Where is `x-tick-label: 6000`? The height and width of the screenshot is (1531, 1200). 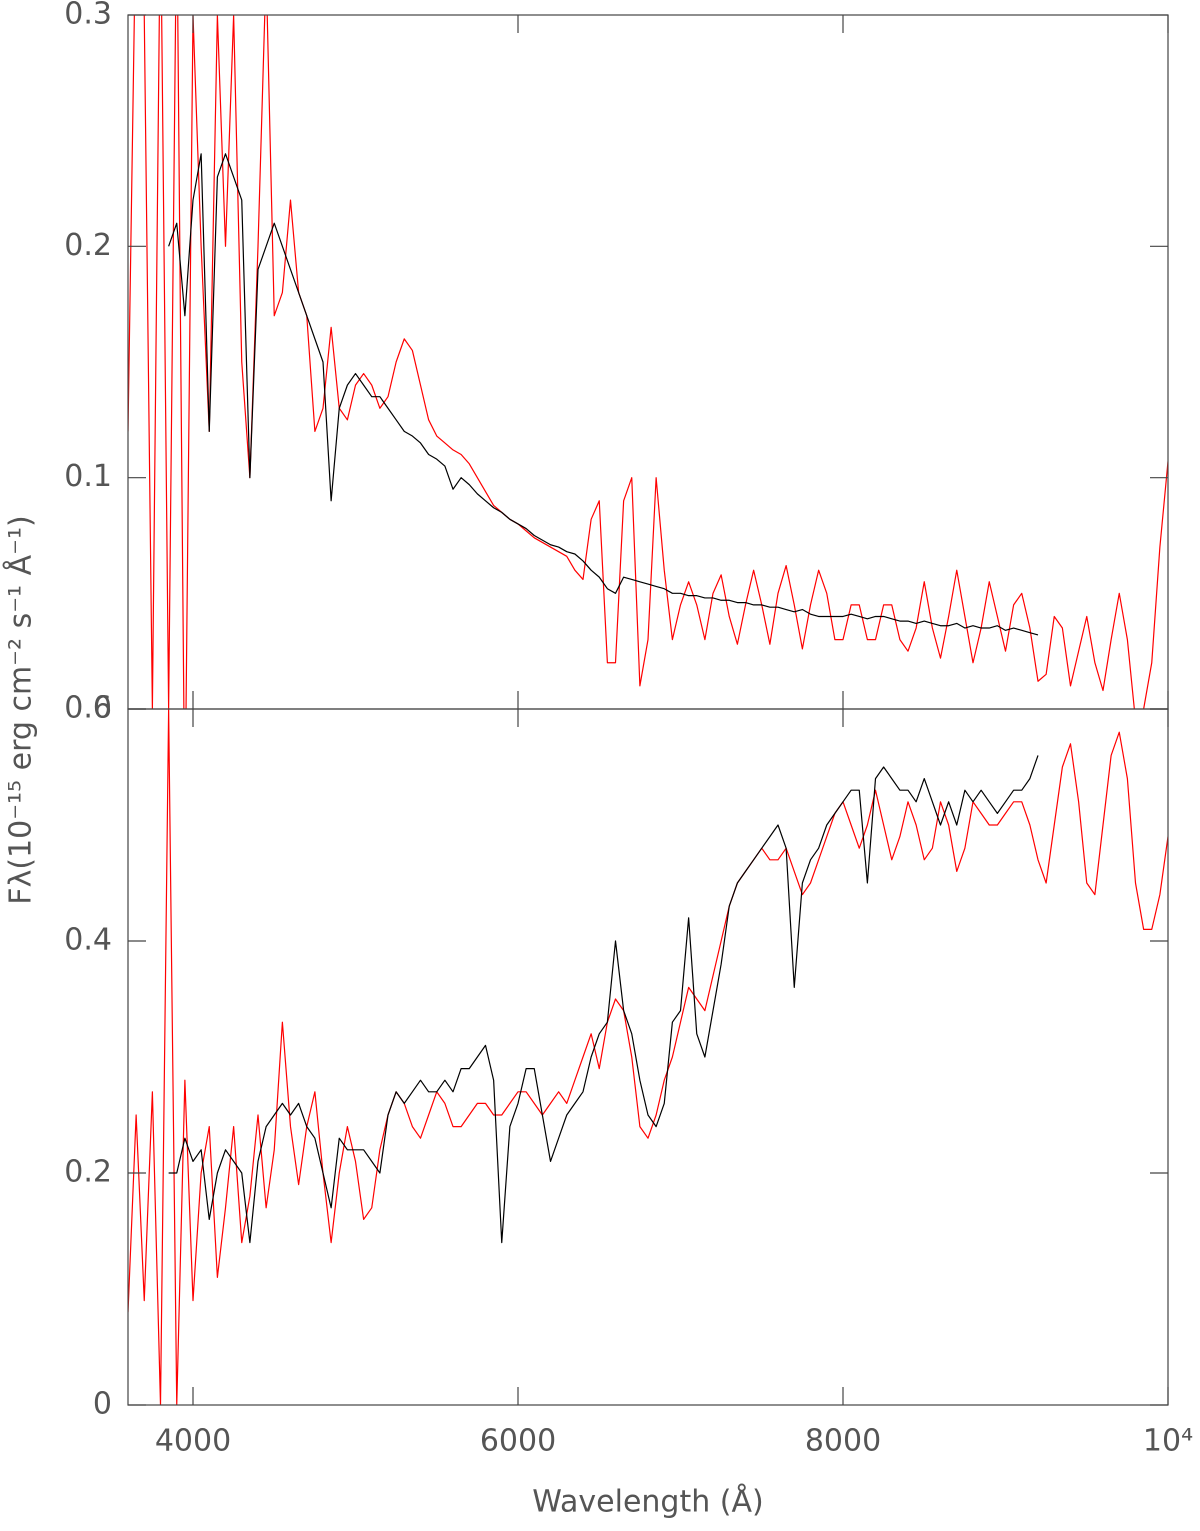 x-tick-label: 6000 is located at coordinates (518, 1441).